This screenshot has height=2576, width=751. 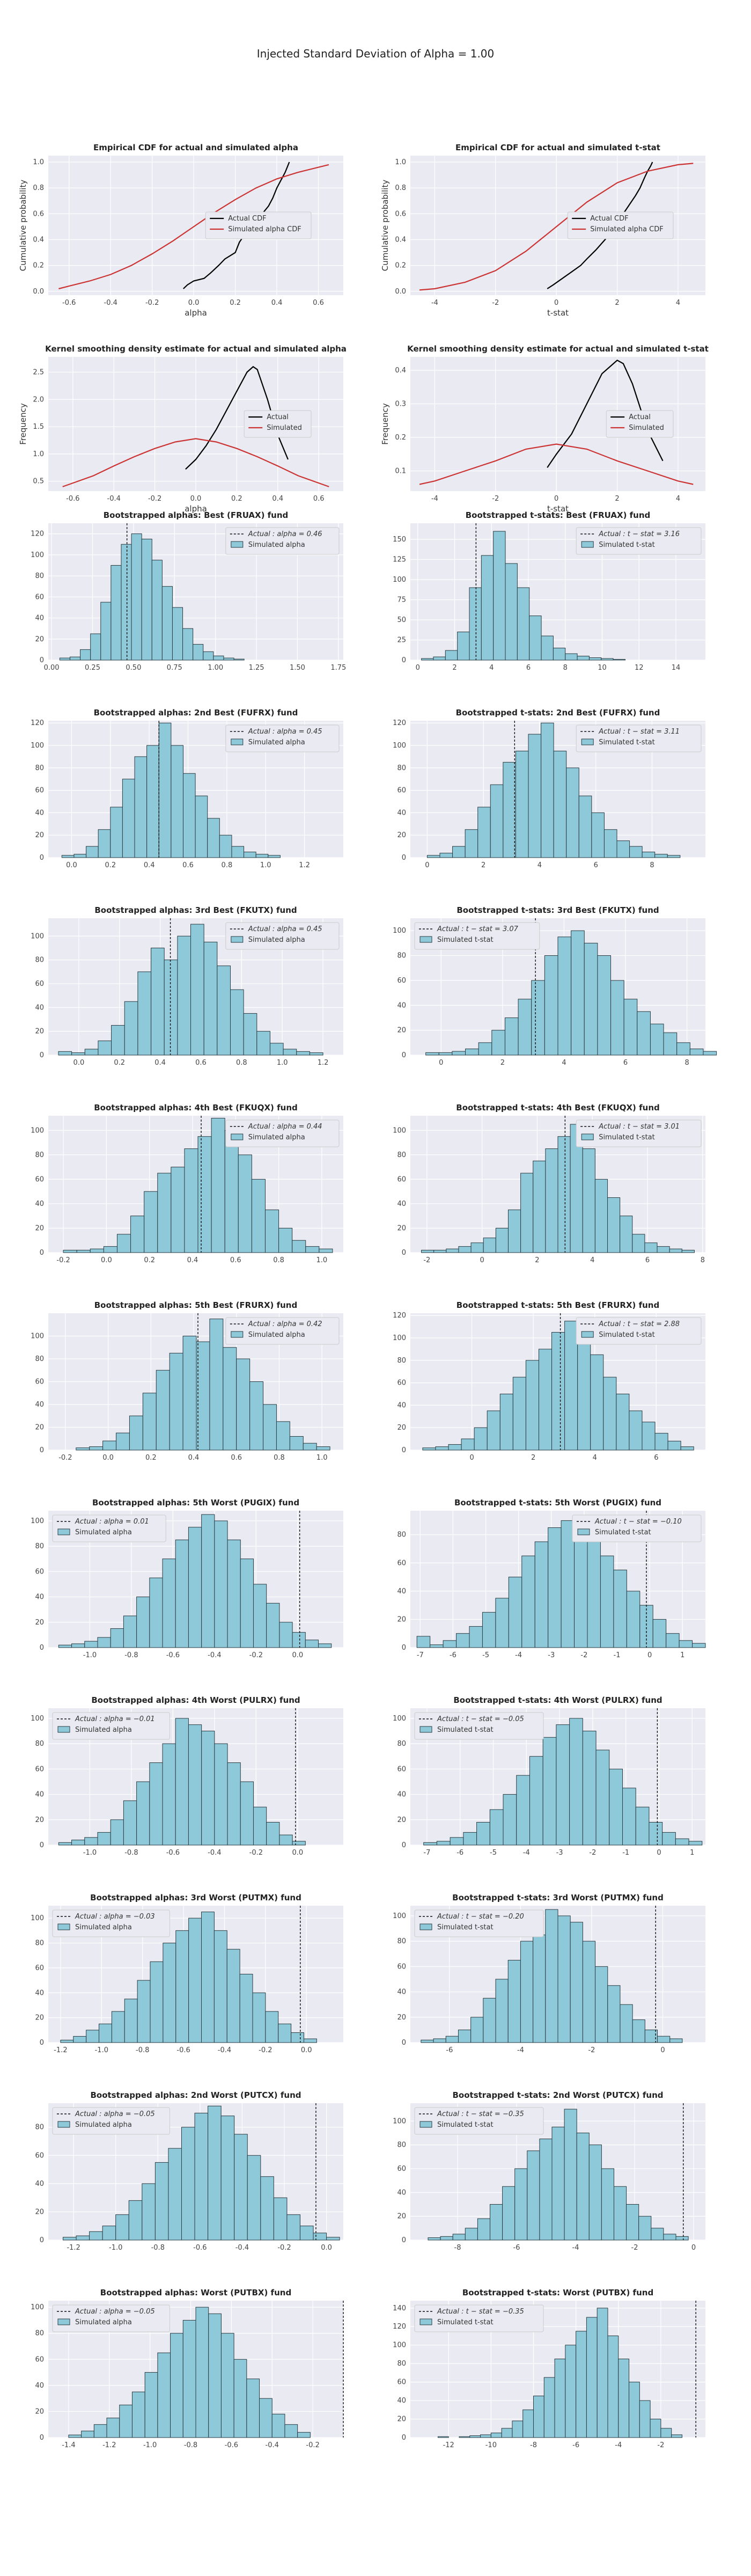 I want to click on x-tick-label: -1.0, so click(x=115, y=2248).